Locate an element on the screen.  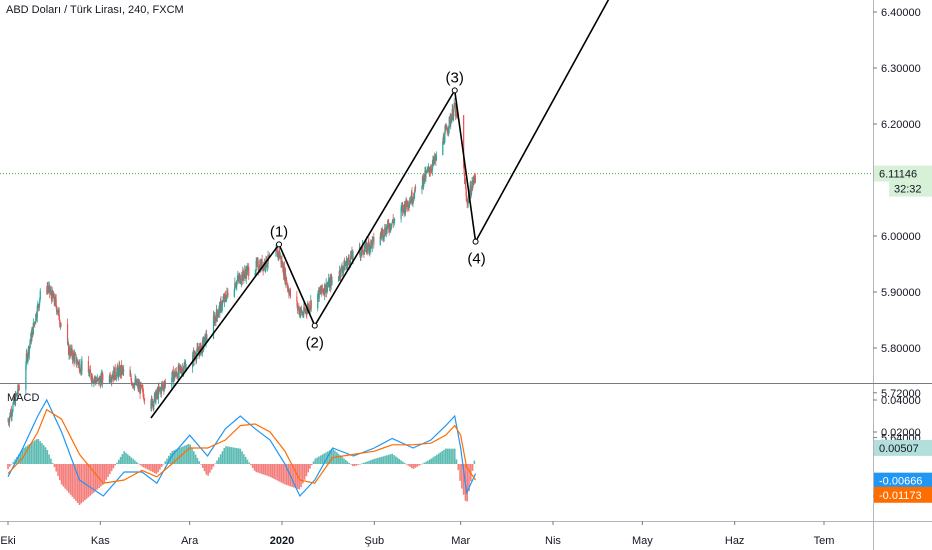
macd-pane is located at coordinates (242, 451).